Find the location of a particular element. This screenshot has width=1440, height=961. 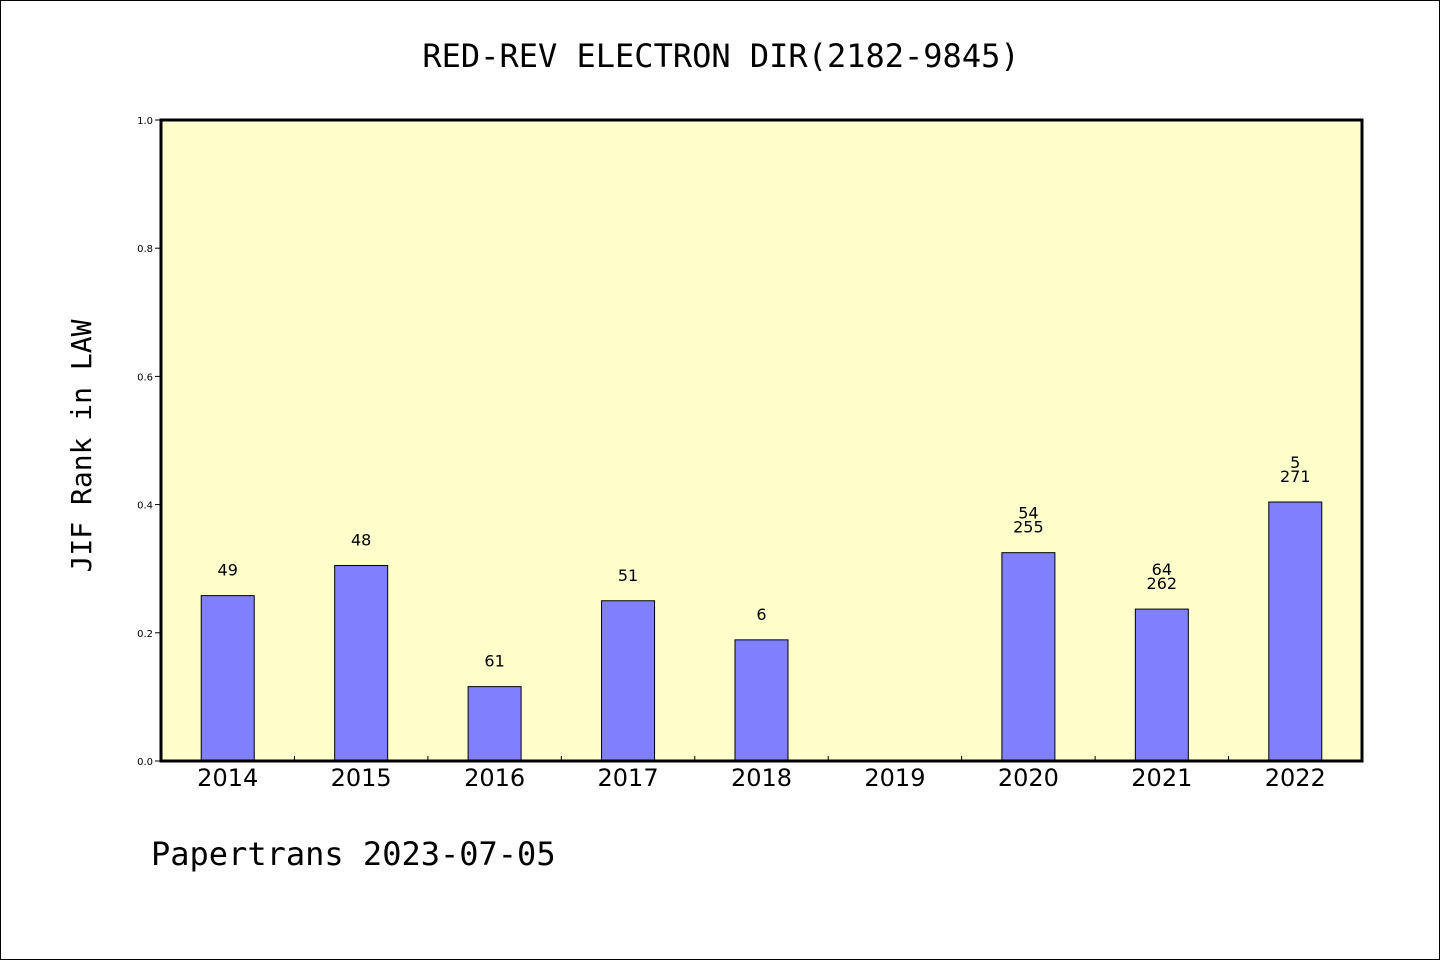

bar-2014 is located at coordinates (227, 678).